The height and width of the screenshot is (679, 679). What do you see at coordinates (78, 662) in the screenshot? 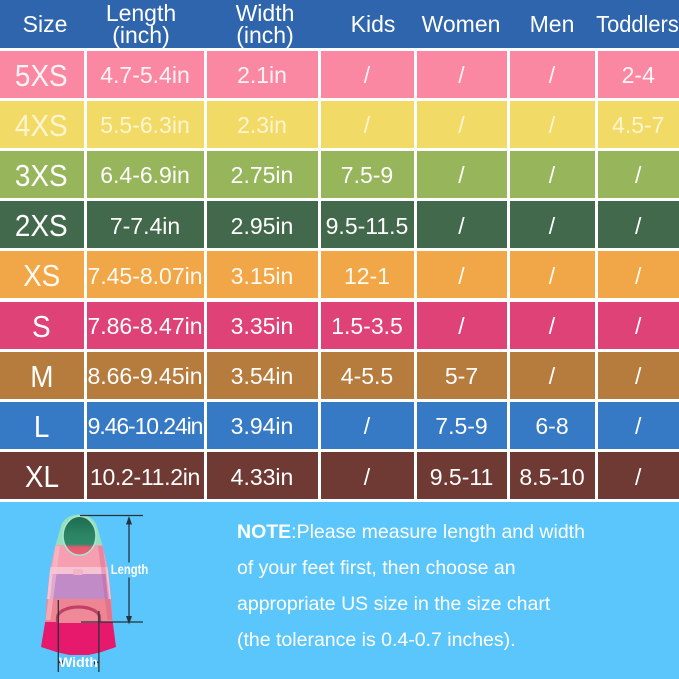
I see `svg-text: Width` at bounding box center [78, 662].